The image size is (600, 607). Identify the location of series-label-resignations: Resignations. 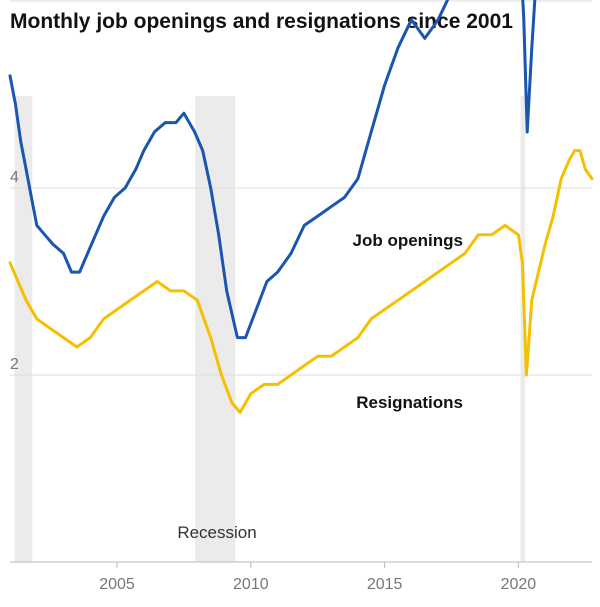
(409, 402).